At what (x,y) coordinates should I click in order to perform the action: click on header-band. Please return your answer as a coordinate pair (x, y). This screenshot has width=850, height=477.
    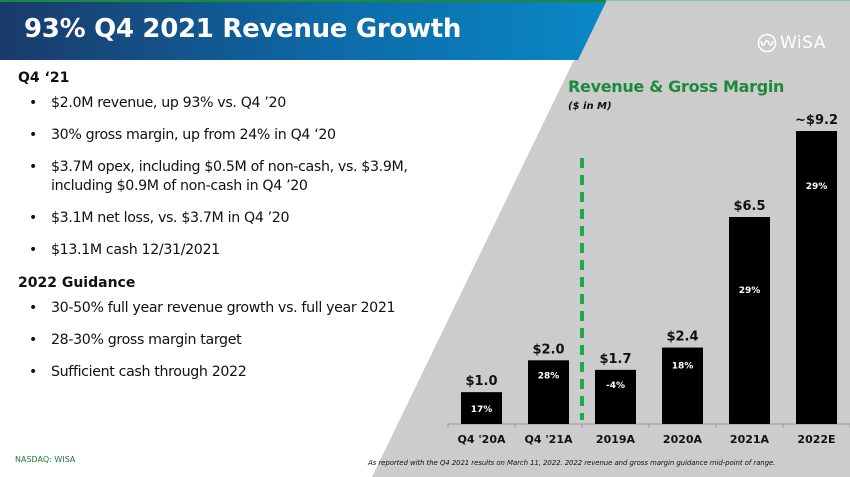
    Looking at the image, I should click on (303, 31).